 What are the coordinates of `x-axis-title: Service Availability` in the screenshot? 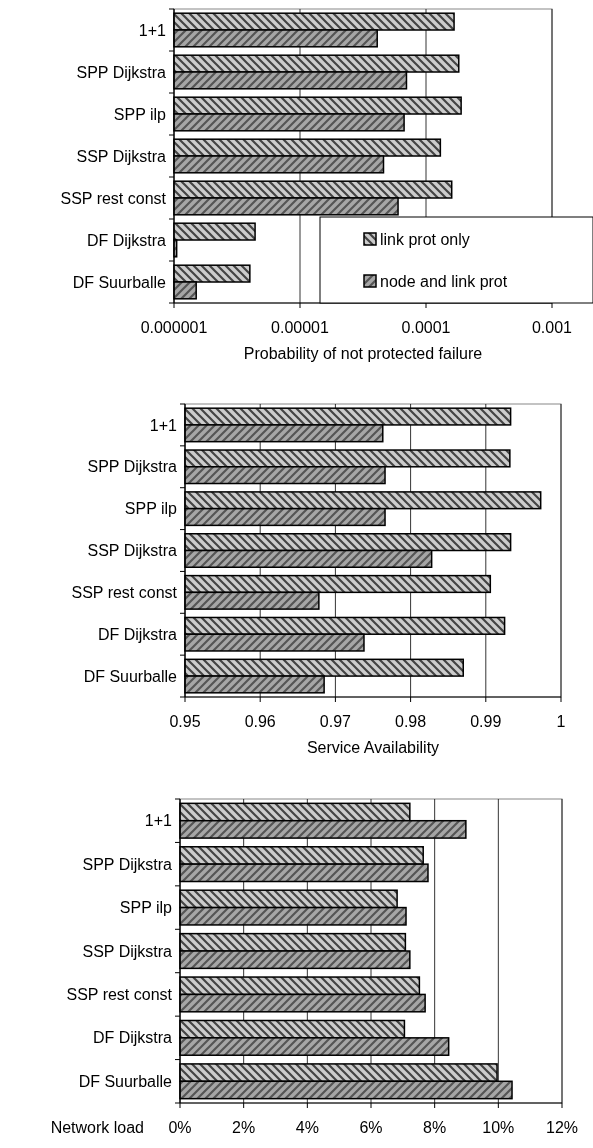 It's located at (373, 747).